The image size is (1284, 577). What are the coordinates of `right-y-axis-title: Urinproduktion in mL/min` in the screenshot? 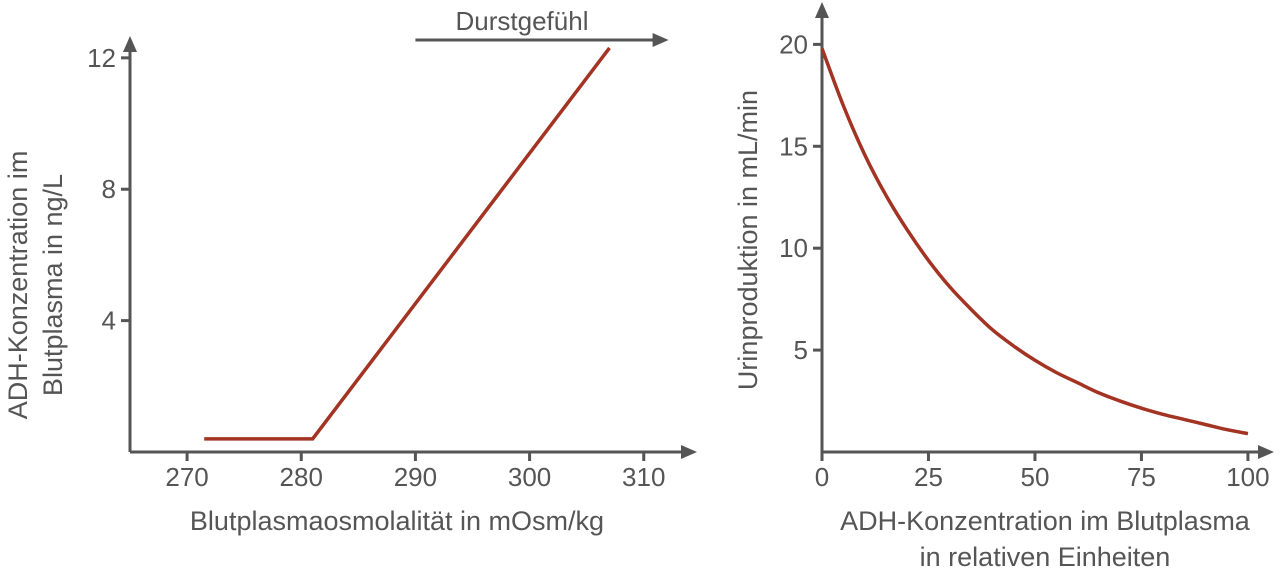 It's located at (748, 240).